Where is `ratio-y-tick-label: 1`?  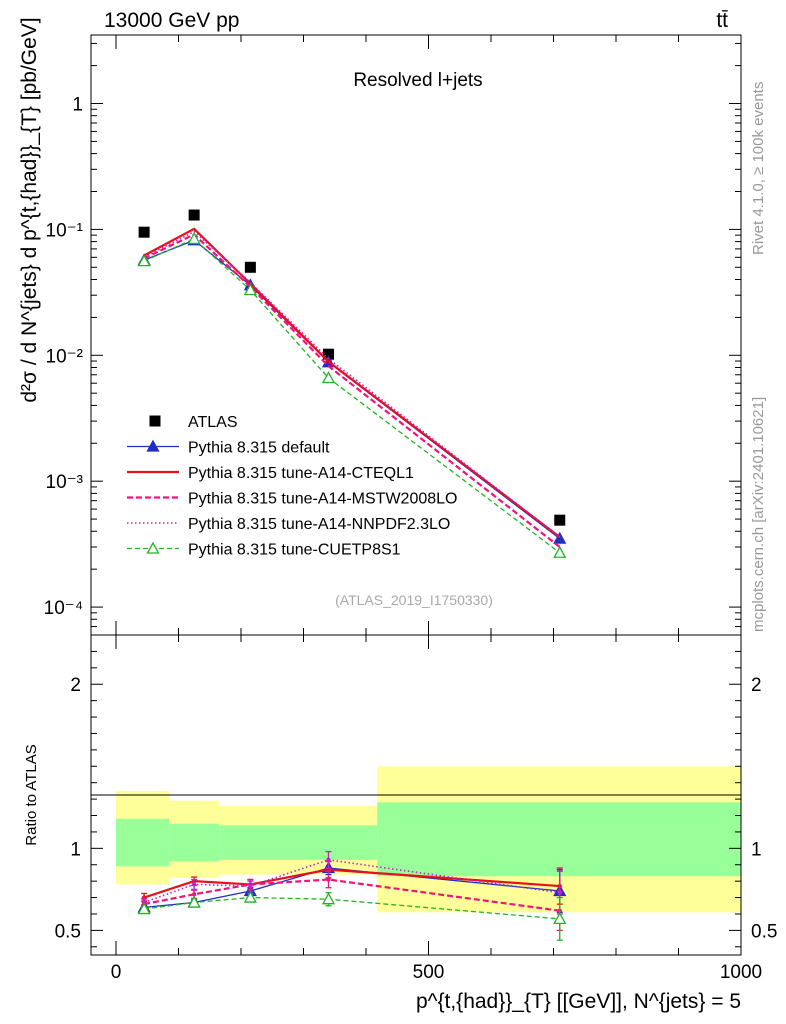
ratio-y-tick-label: 1 is located at coordinates (75, 849).